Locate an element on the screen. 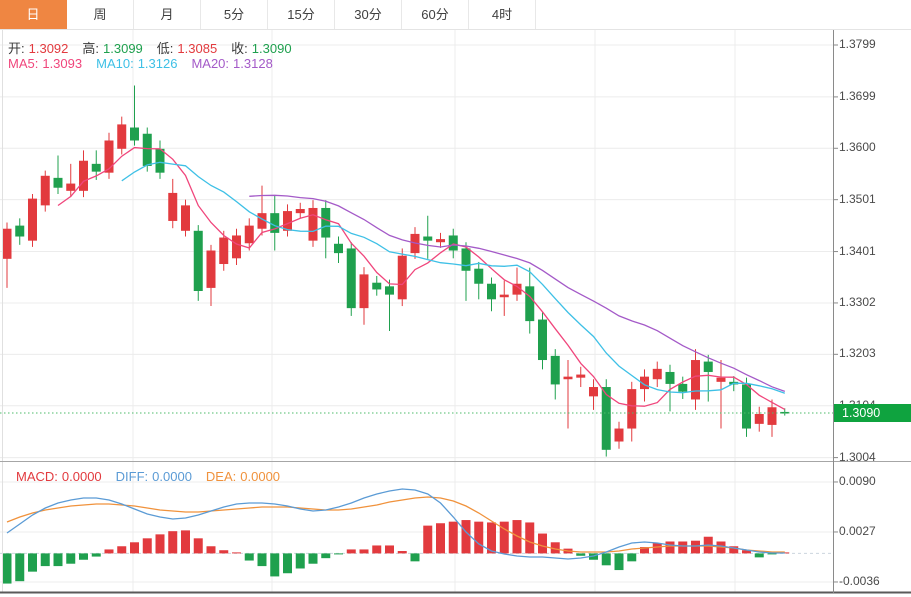 This screenshot has width=911, height=597. close-label: 收: is located at coordinates (239, 48).